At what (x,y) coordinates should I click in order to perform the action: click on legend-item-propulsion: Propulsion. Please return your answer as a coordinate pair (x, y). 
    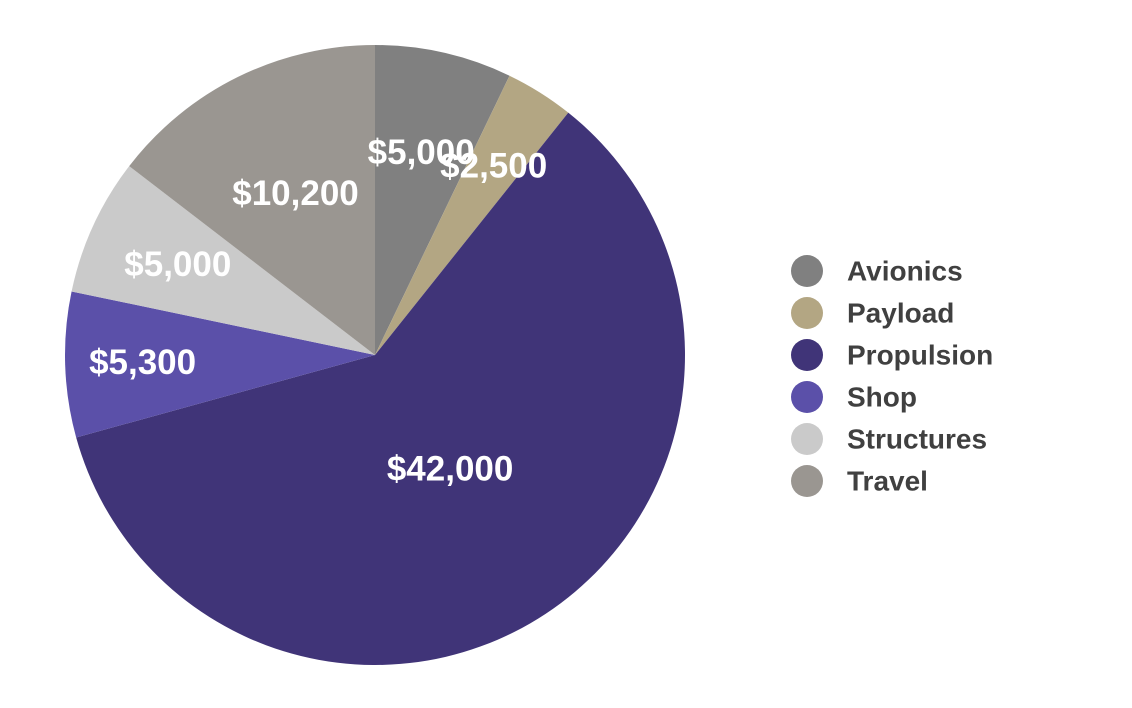
    Looking at the image, I should click on (892, 355).